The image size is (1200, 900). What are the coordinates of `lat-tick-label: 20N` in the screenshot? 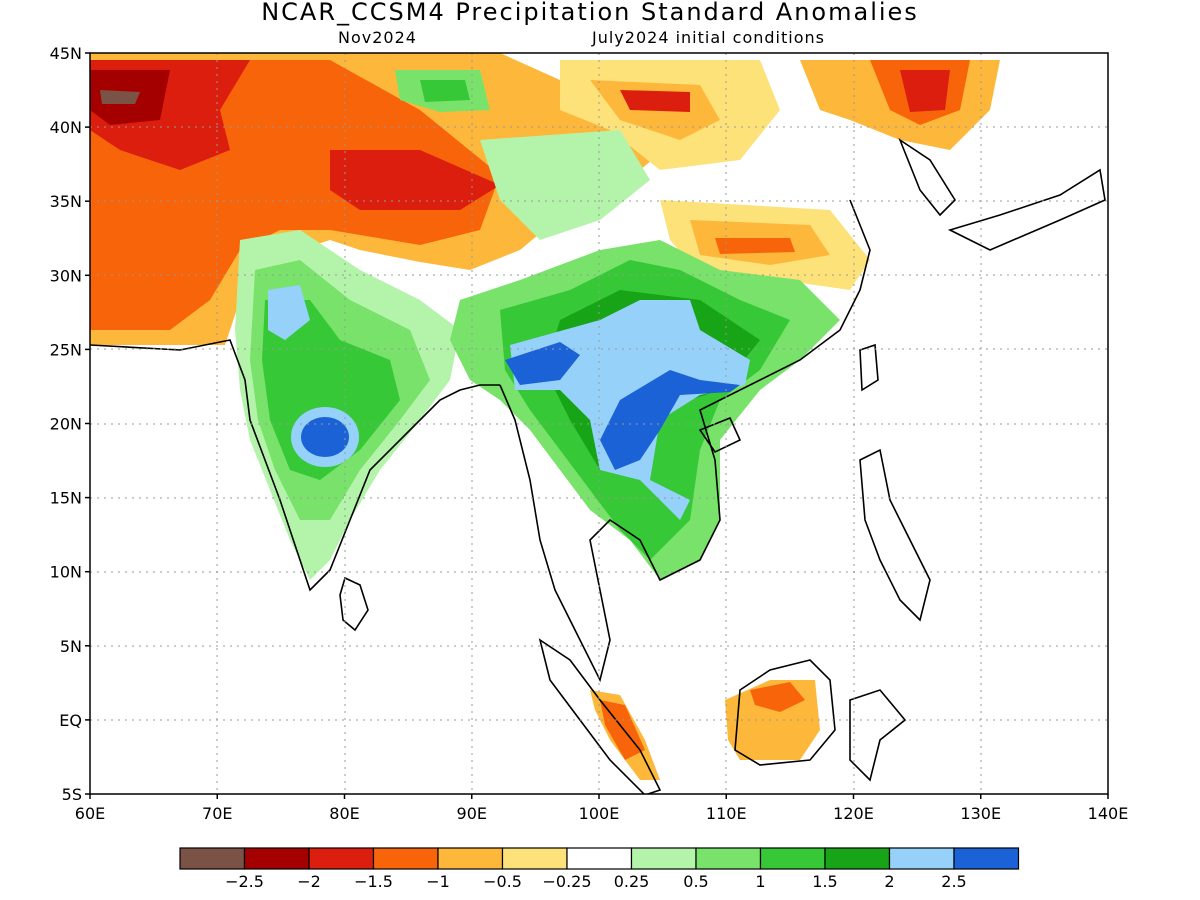 It's located at (66, 424).